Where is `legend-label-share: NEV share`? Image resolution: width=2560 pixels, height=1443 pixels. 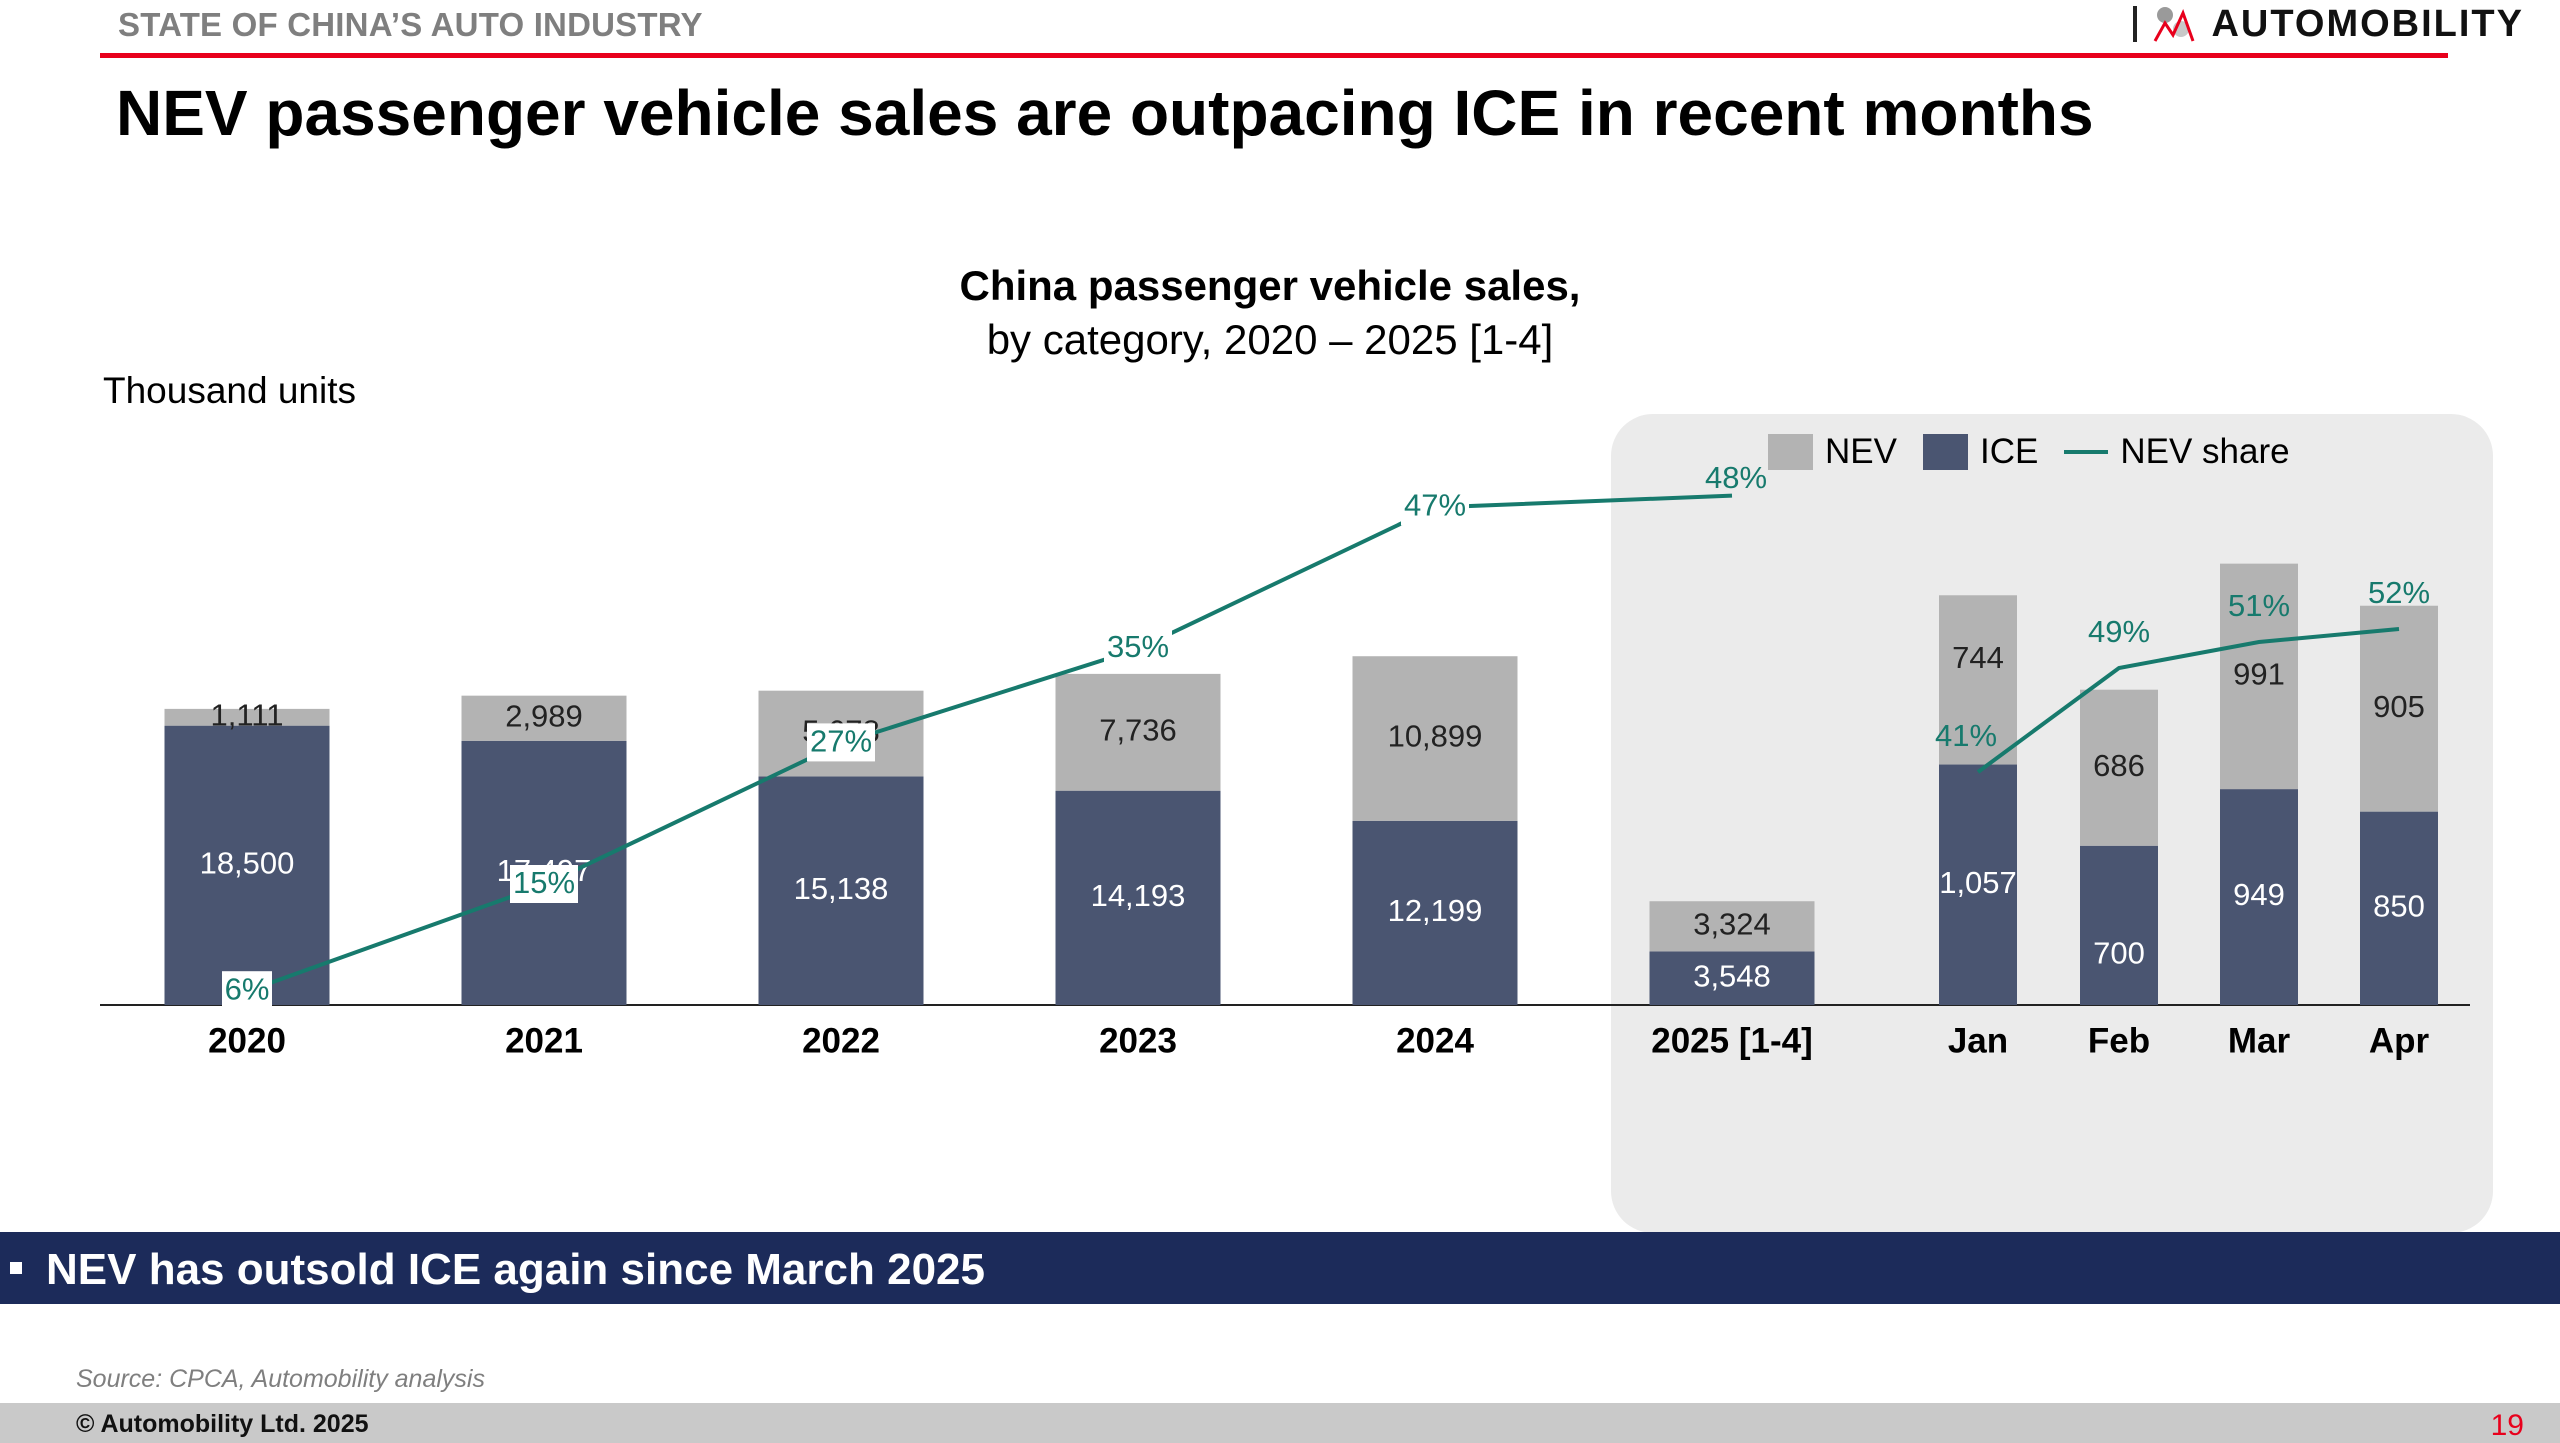 legend-label-share: NEV share is located at coordinates (2205, 451).